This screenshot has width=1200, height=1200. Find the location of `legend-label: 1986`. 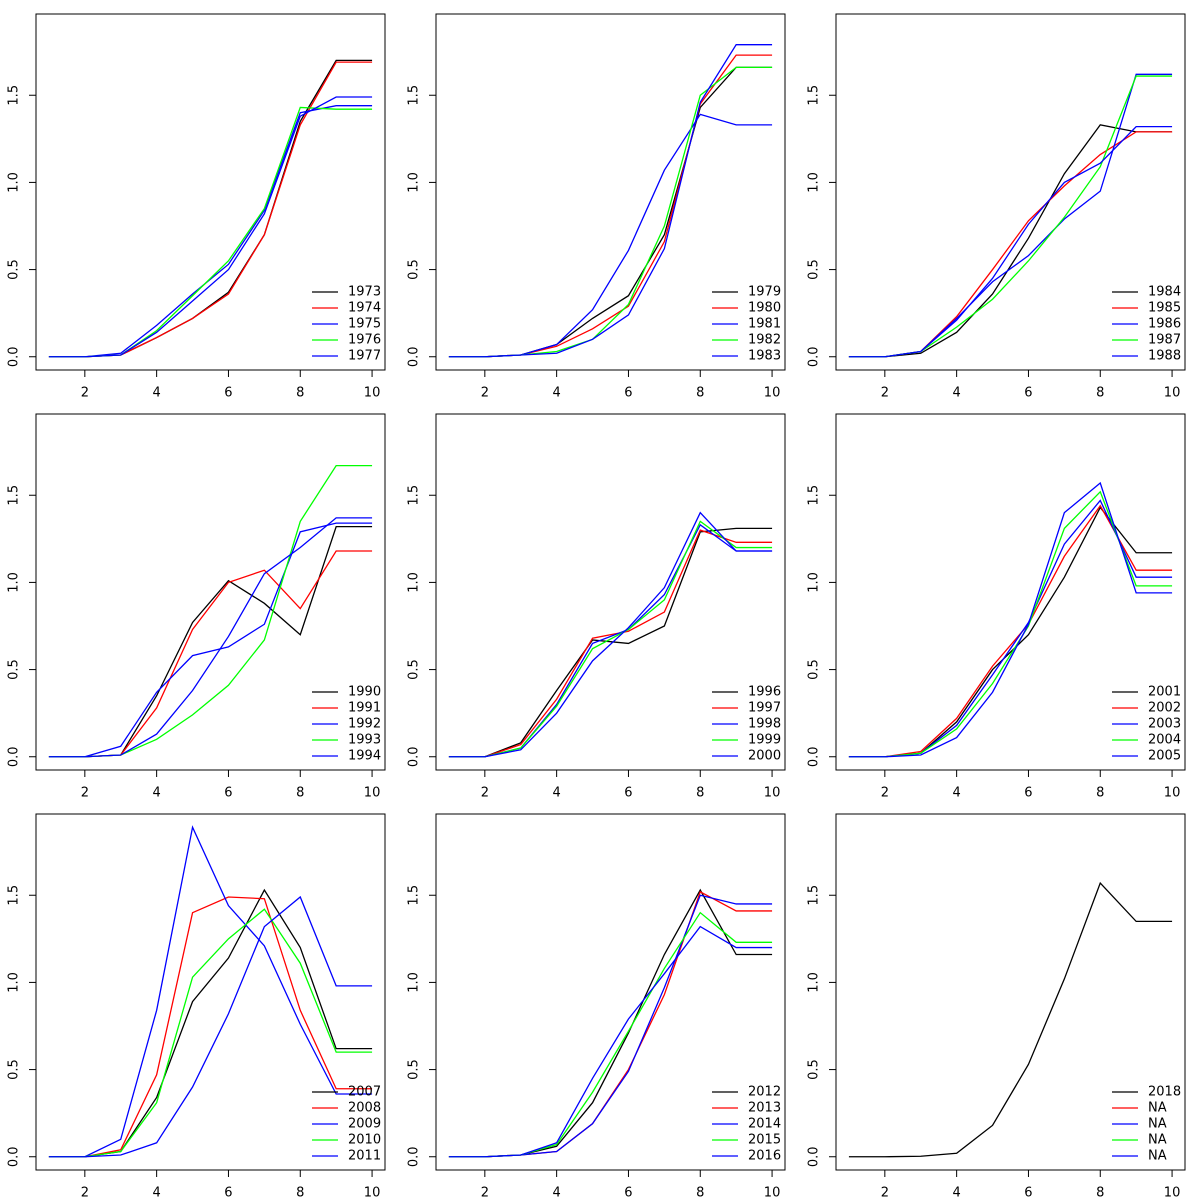

legend-label: 1986 is located at coordinates (1164, 324).